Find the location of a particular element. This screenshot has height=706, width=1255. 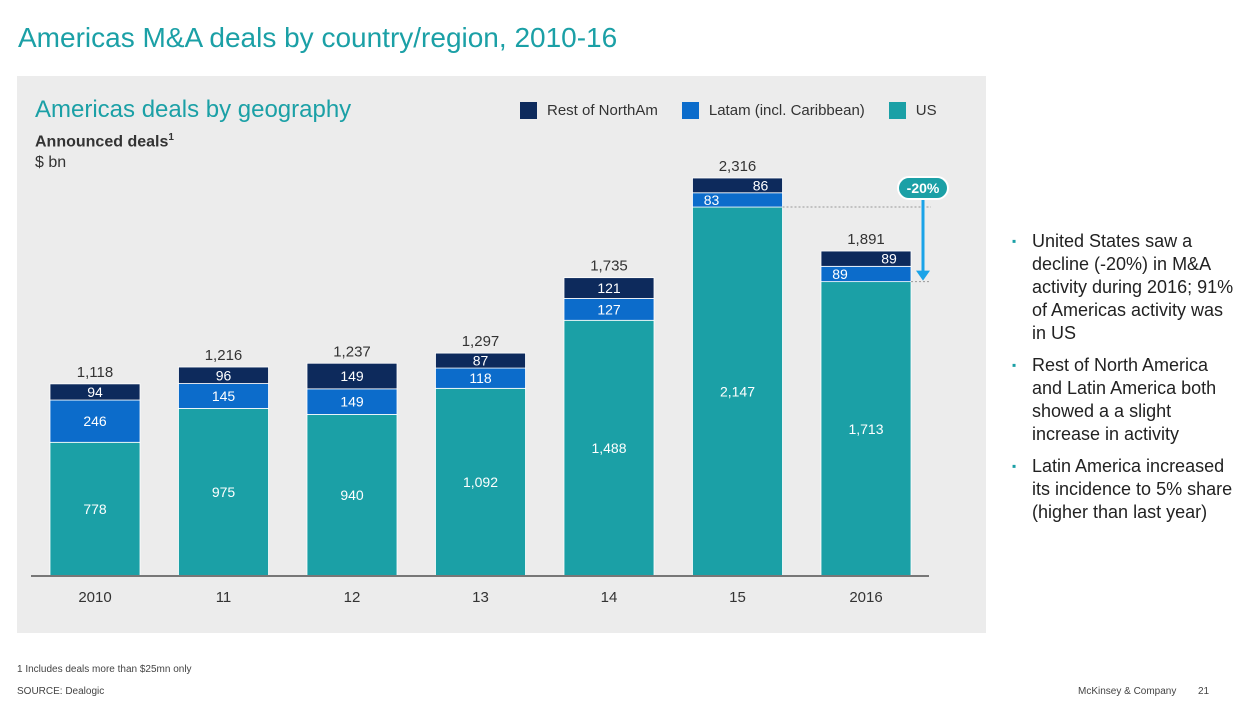

bar-value-label: 96 is located at coordinates (224, 375).